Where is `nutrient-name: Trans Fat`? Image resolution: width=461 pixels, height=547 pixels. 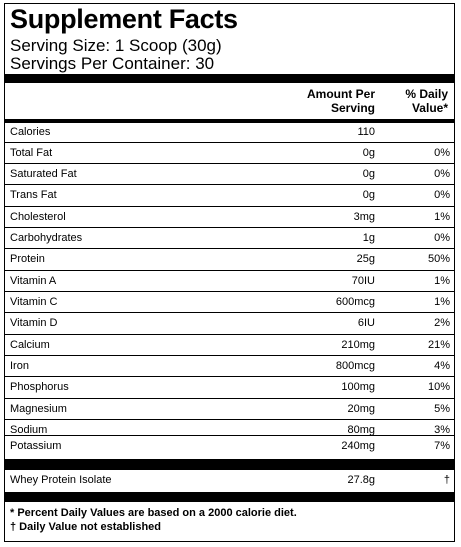
nutrient-name: Trans Fat is located at coordinates (33, 195).